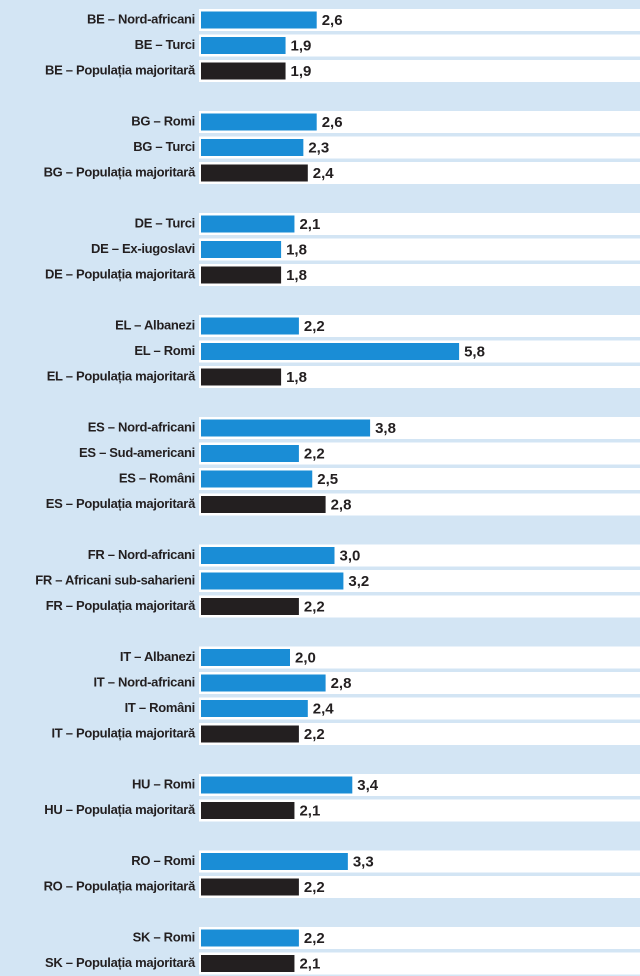 The width and height of the screenshot is (640, 976). Describe the element at coordinates (164, 146) in the screenshot. I see `category-label: BG – Turci` at that location.